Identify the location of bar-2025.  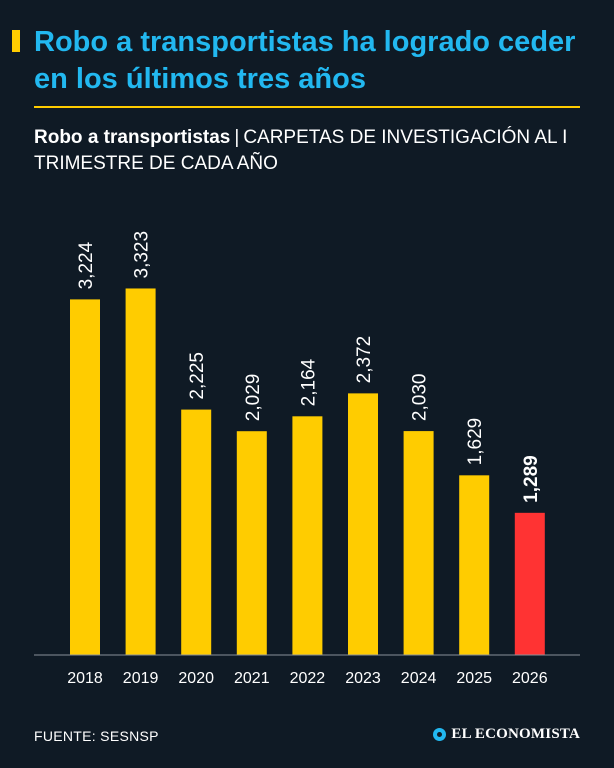
(474, 565).